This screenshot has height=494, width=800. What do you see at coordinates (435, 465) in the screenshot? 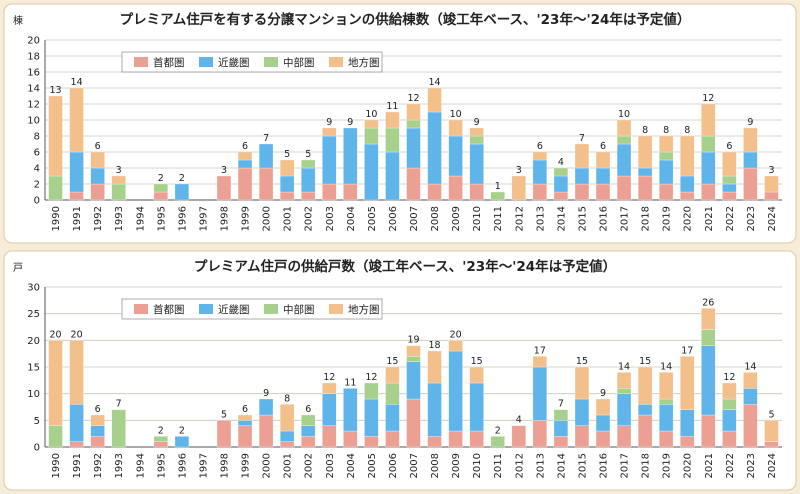
I see `x-tick-label: 2008` at bounding box center [435, 465].